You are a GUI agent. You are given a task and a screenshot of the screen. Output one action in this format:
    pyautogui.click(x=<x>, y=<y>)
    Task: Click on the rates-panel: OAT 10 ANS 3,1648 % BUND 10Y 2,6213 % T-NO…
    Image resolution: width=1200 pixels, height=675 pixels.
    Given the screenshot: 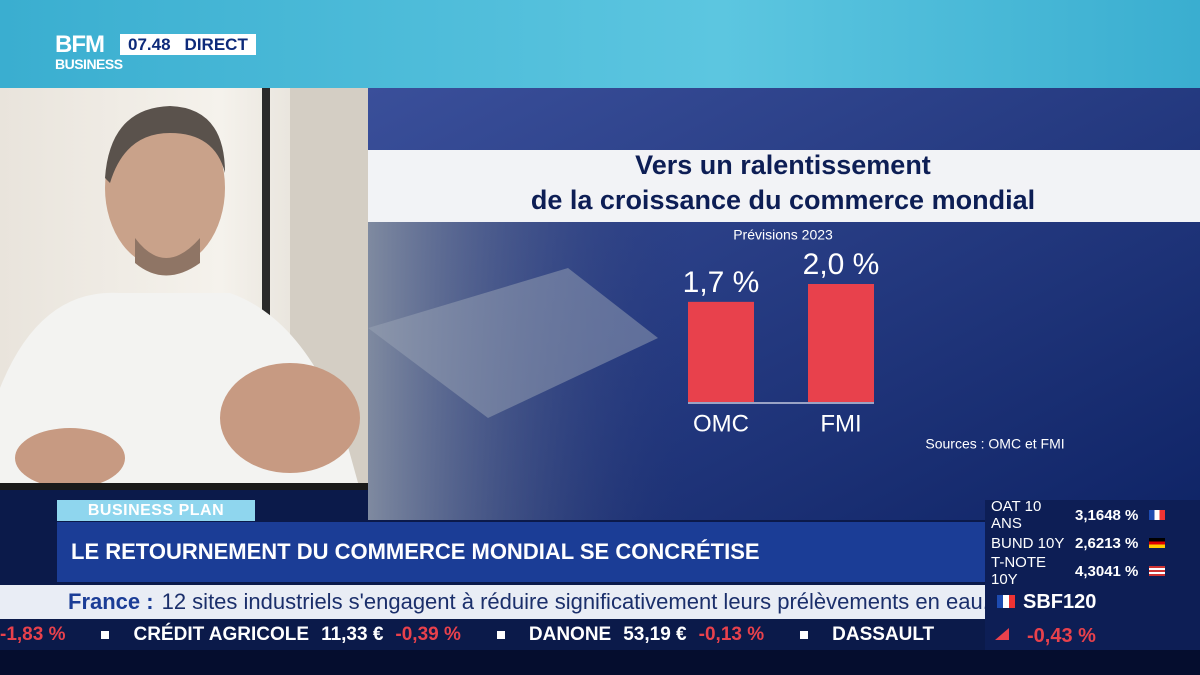 What is the action you would take?
    pyautogui.click(x=1092, y=543)
    